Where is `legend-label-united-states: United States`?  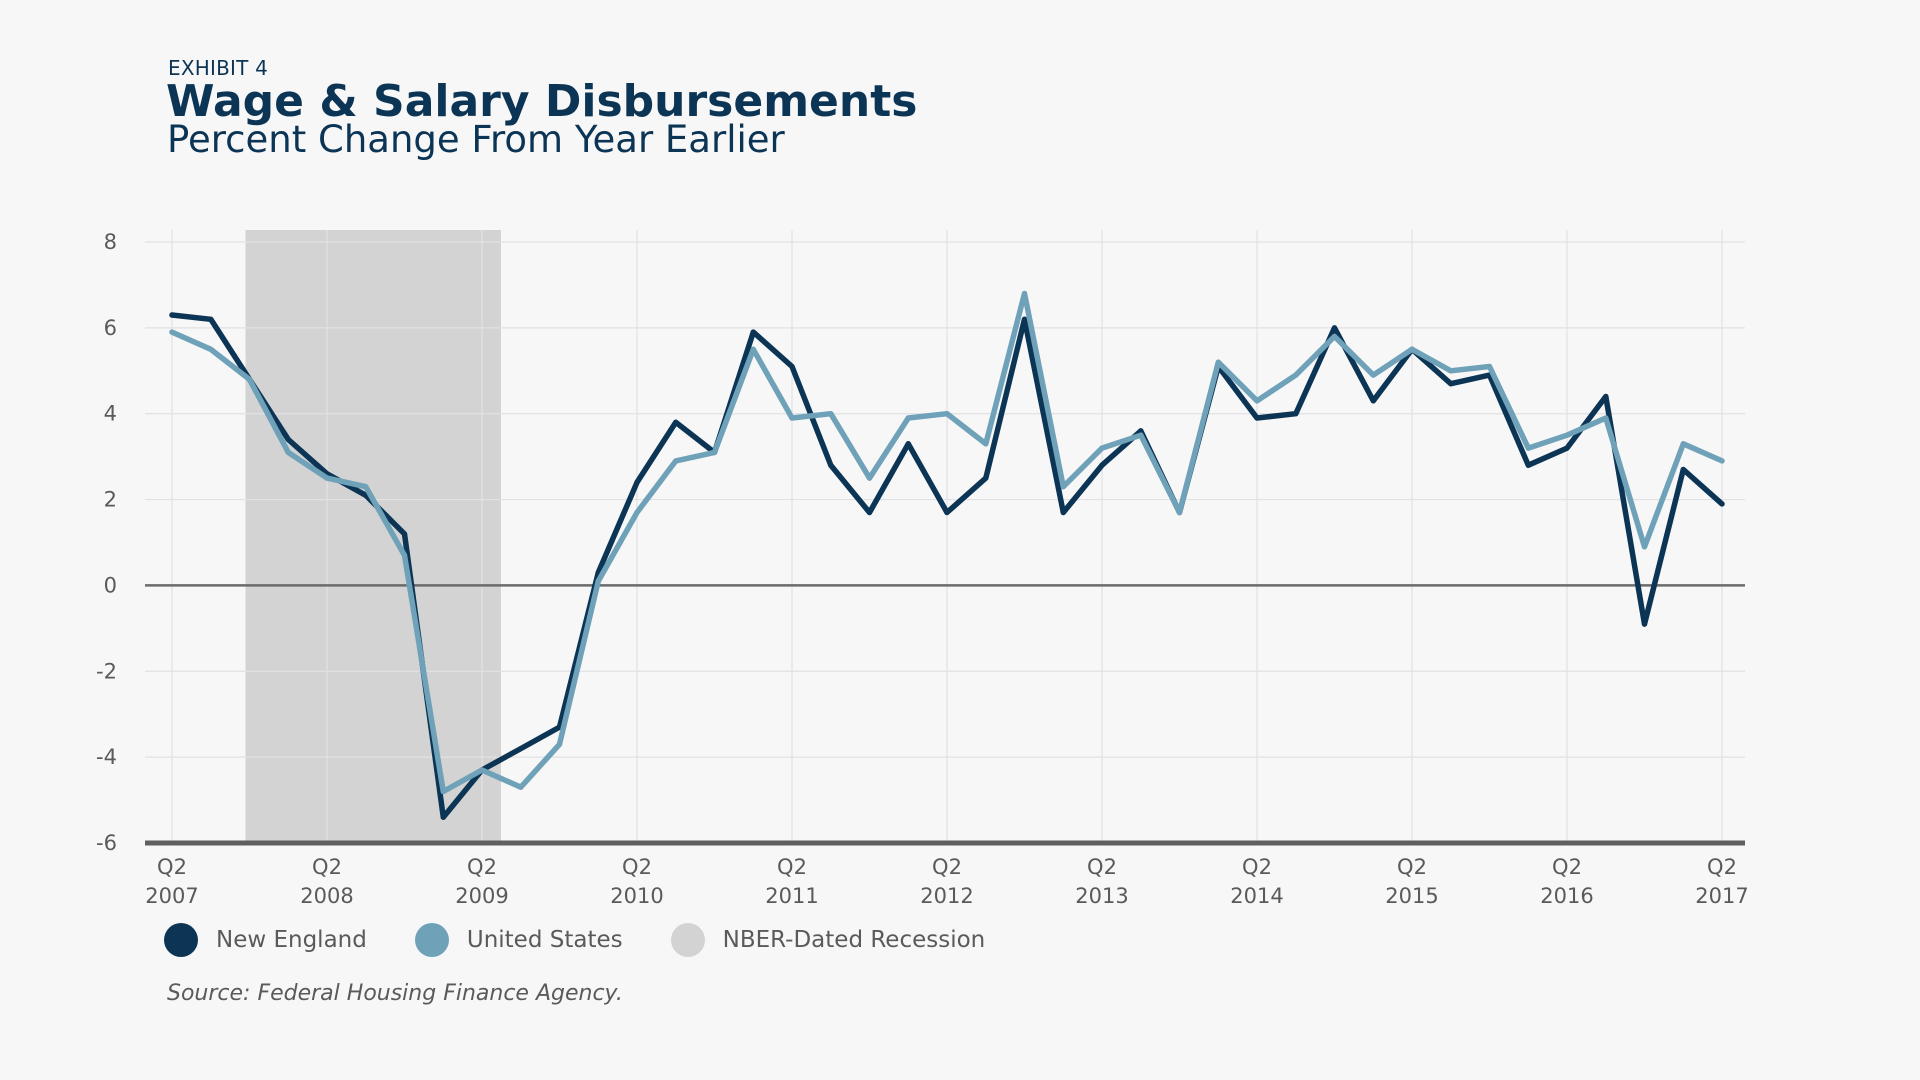 legend-label-united-states: United States is located at coordinates (544, 940).